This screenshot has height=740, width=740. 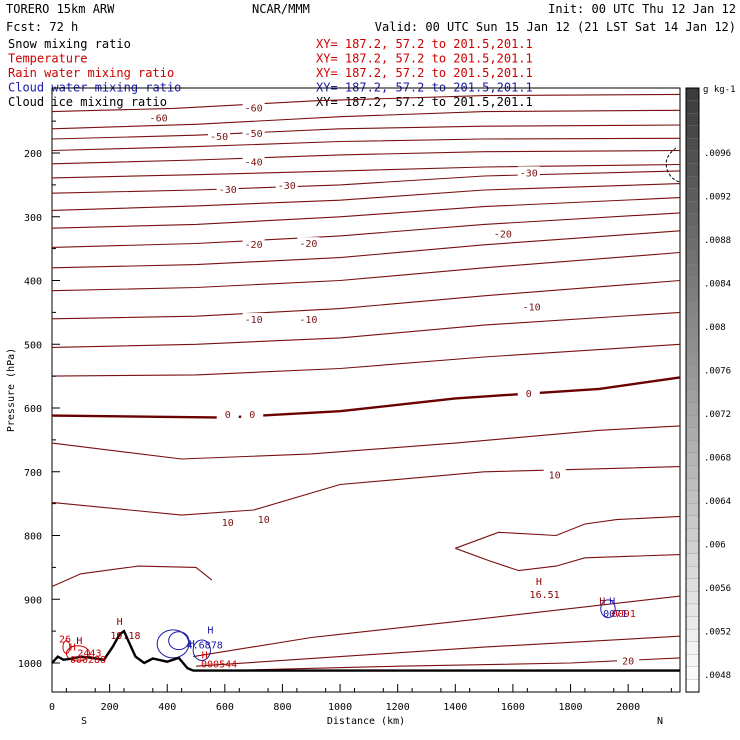 What do you see at coordinates (717, 589) in the screenshot?
I see `colorbar-label: .0056` at bounding box center [717, 589].